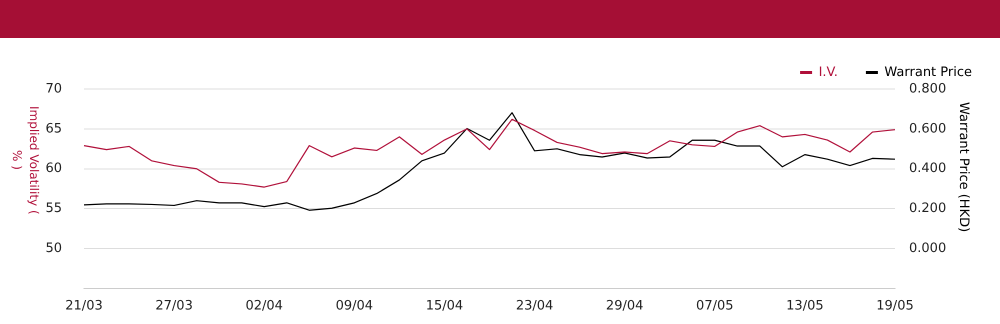 The height and width of the screenshot is (324, 1000). Describe the element at coordinates (927, 168) in the screenshot. I see `y2-tick-label: 0.400` at that location.